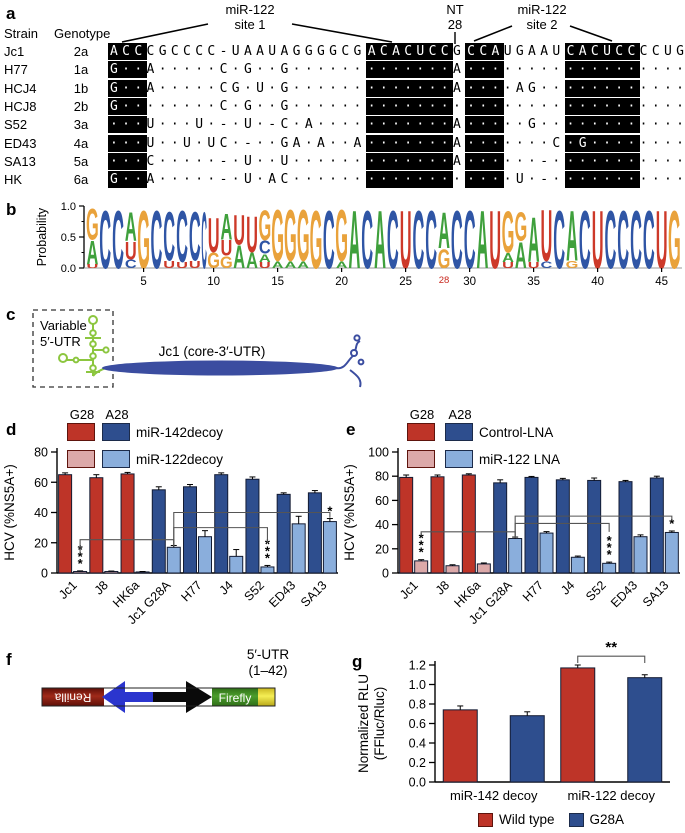 The width and height of the screenshot is (685, 833). What do you see at coordinates (180, 432) in the screenshot?
I see `legend-d-row1-label: miR-142decoy` at bounding box center [180, 432].